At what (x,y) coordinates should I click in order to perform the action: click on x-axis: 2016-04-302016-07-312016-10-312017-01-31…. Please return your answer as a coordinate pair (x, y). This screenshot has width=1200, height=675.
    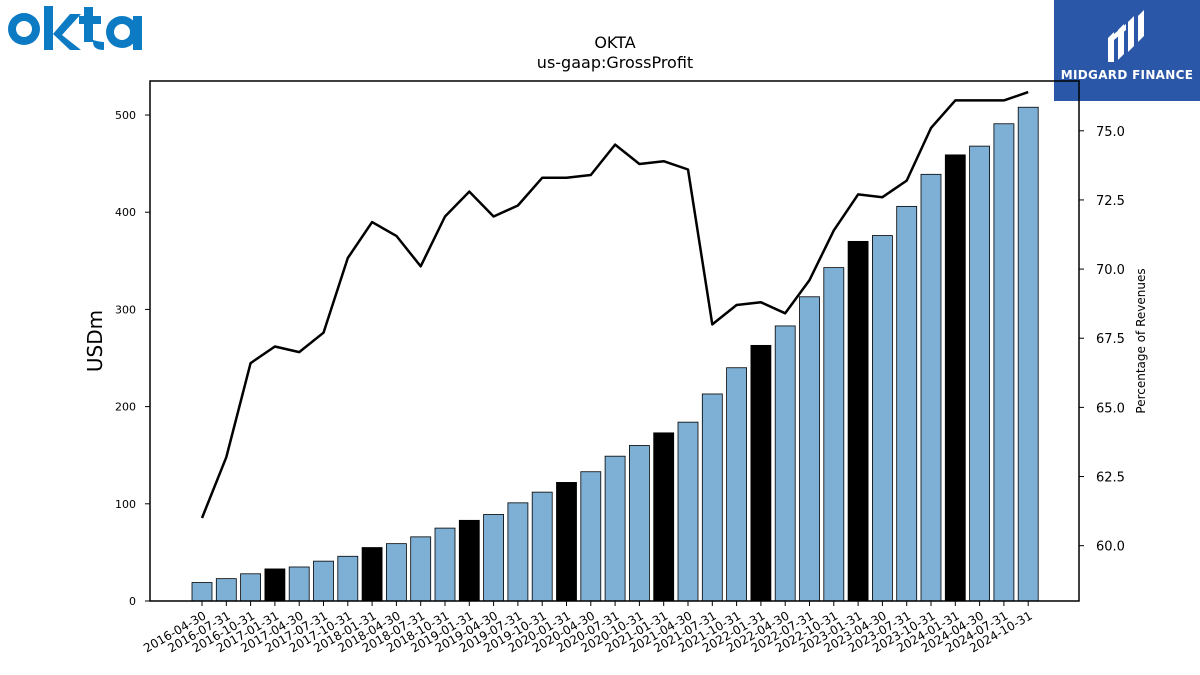
    Looking at the image, I should click on (588, 628).